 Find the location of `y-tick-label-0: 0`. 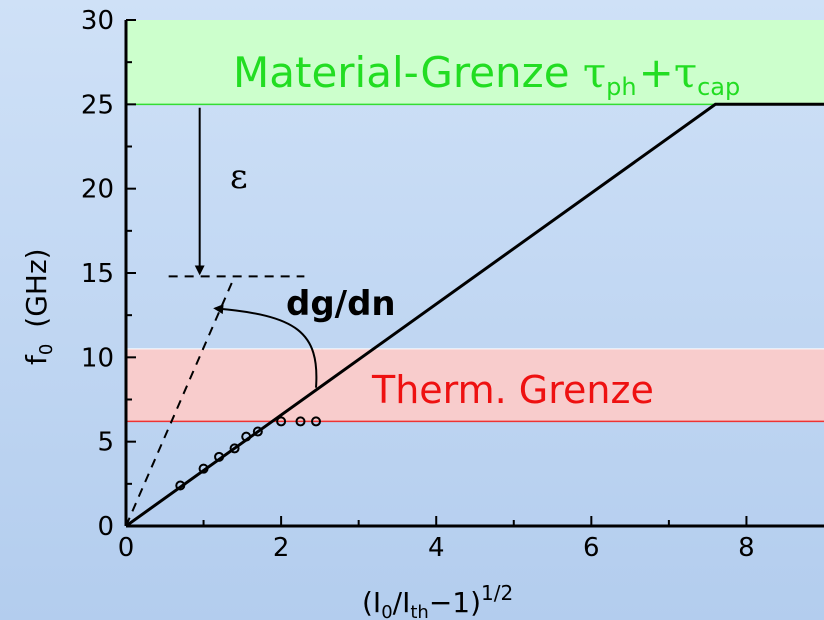

y-tick-label-0: 0 is located at coordinates (105, 527).